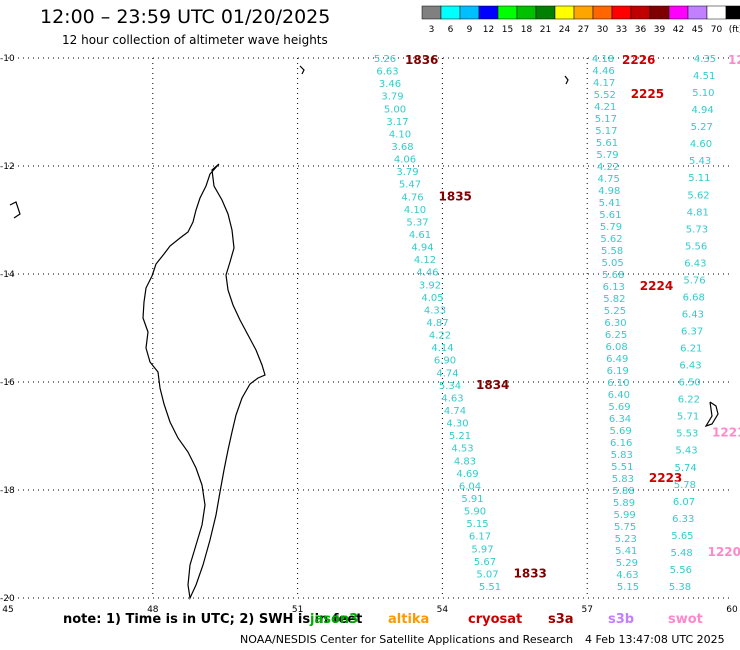 Image resolution: width=740 pixels, height=650 pixels. I want to click on wave-height-value: 6.68, so click(694, 297).